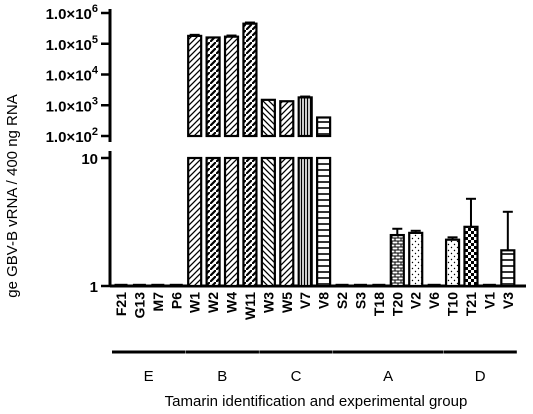 This screenshot has height=414, width=533. I want to click on y-axis-label: ge GBV-B vRNA / 400 ng RNA, so click(12, 195).